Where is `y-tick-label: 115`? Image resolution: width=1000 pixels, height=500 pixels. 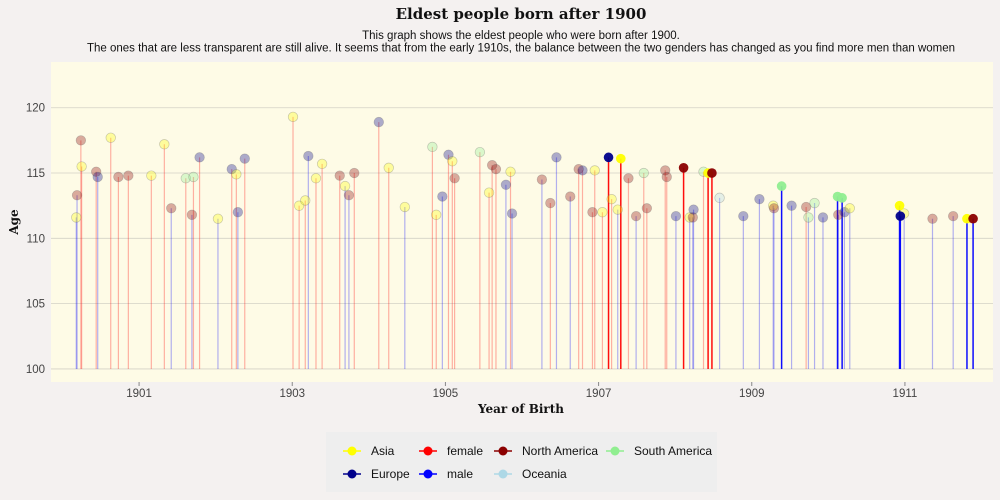 y-tick-label: 115 is located at coordinates (36, 174).